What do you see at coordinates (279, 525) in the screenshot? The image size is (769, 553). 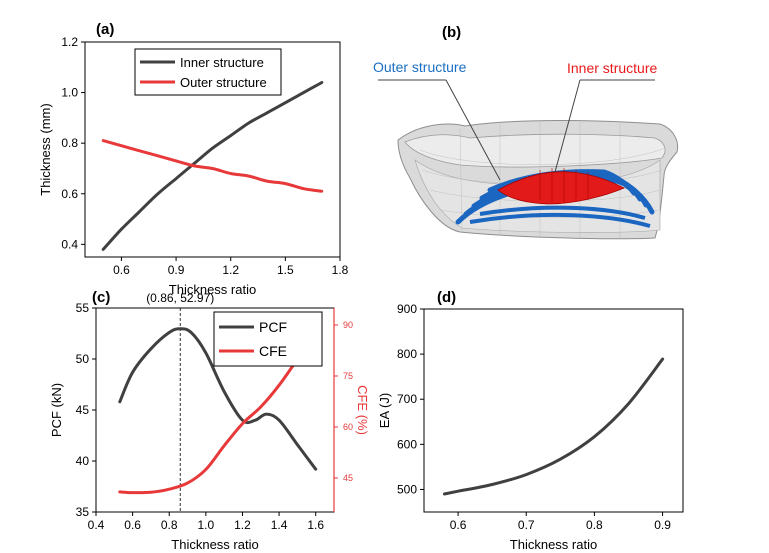 I see `x-tick-label: 1.4` at bounding box center [279, 525].